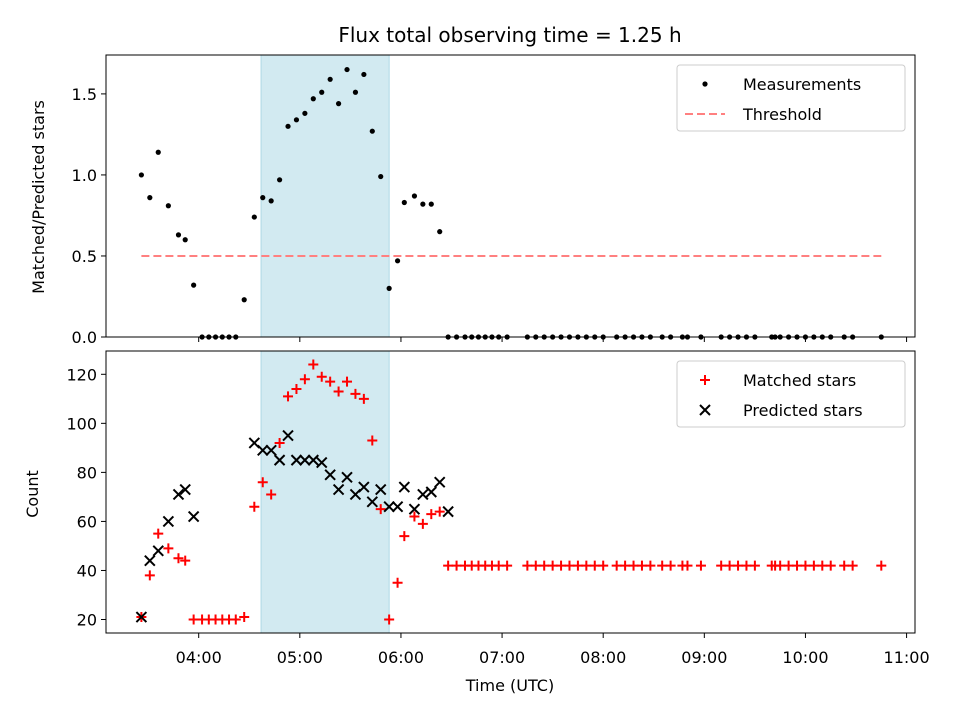 This screenshot has height=720, width=960. What do you see at coordinates (791, 394) in the screenshot?
I see `legend: Matched stars Predicted stars` at bounding box center [791, 394].